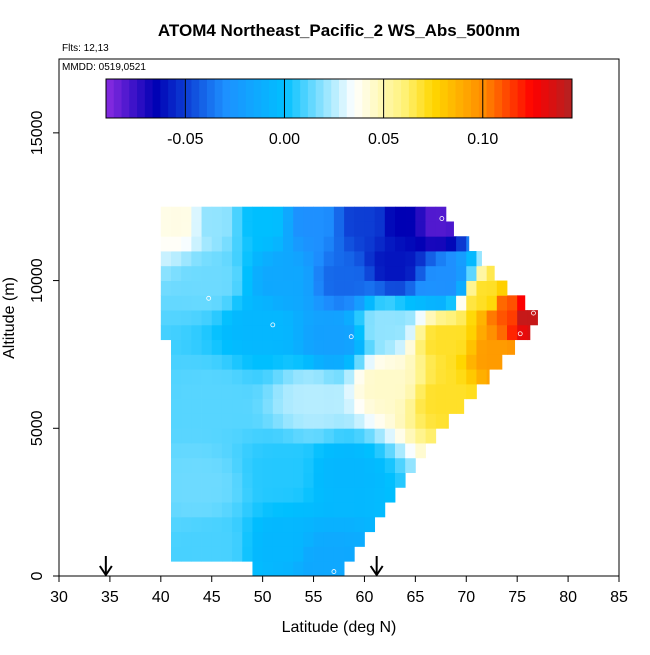  What do you see at coordinates (37, 575) in the screenshot?
I see `y-tick-label: 0` at bounding box center [37, 575].